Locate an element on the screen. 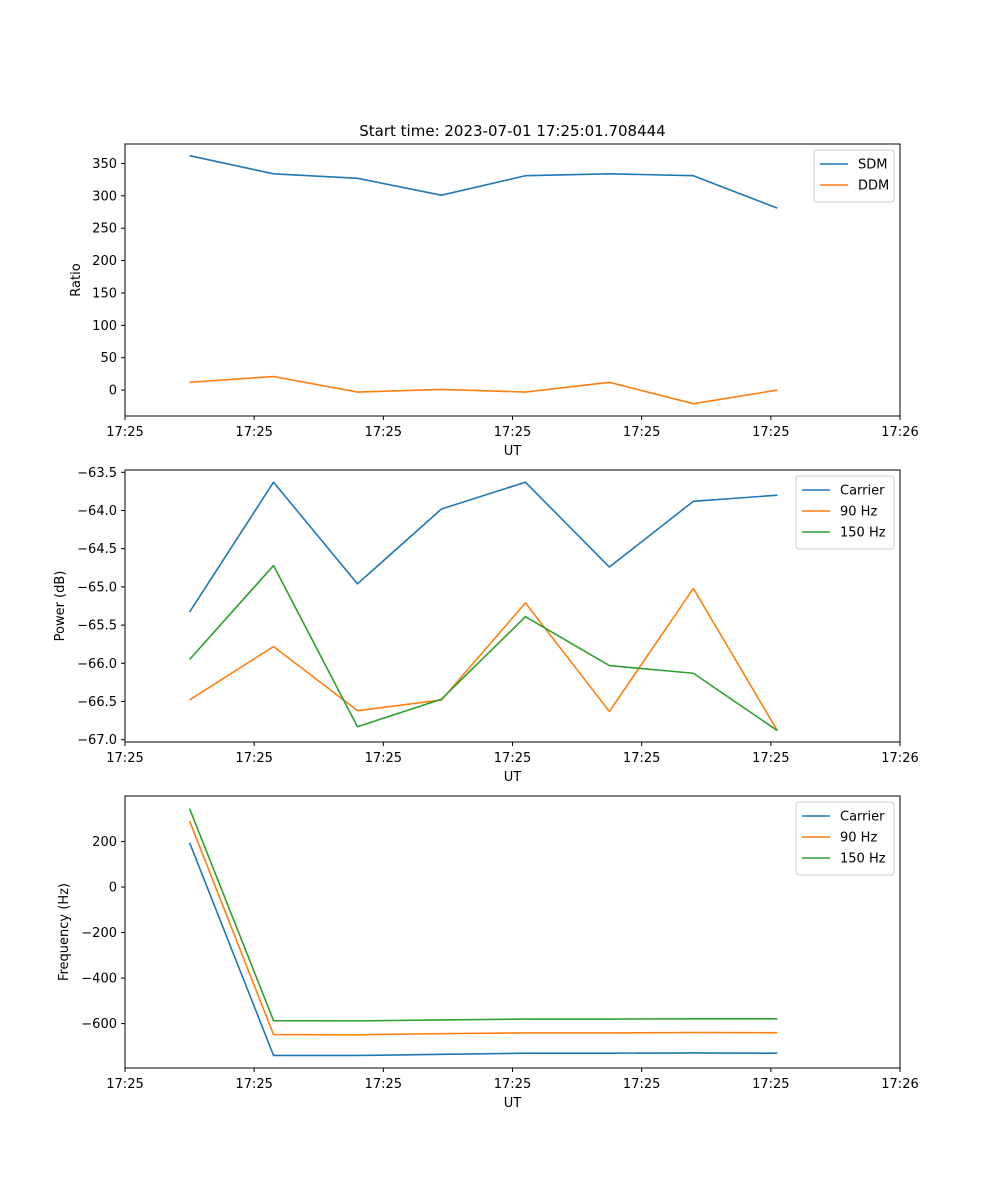  frequency-legend-label-90-hz: 90 Hz is located at coordinates (858, 838).